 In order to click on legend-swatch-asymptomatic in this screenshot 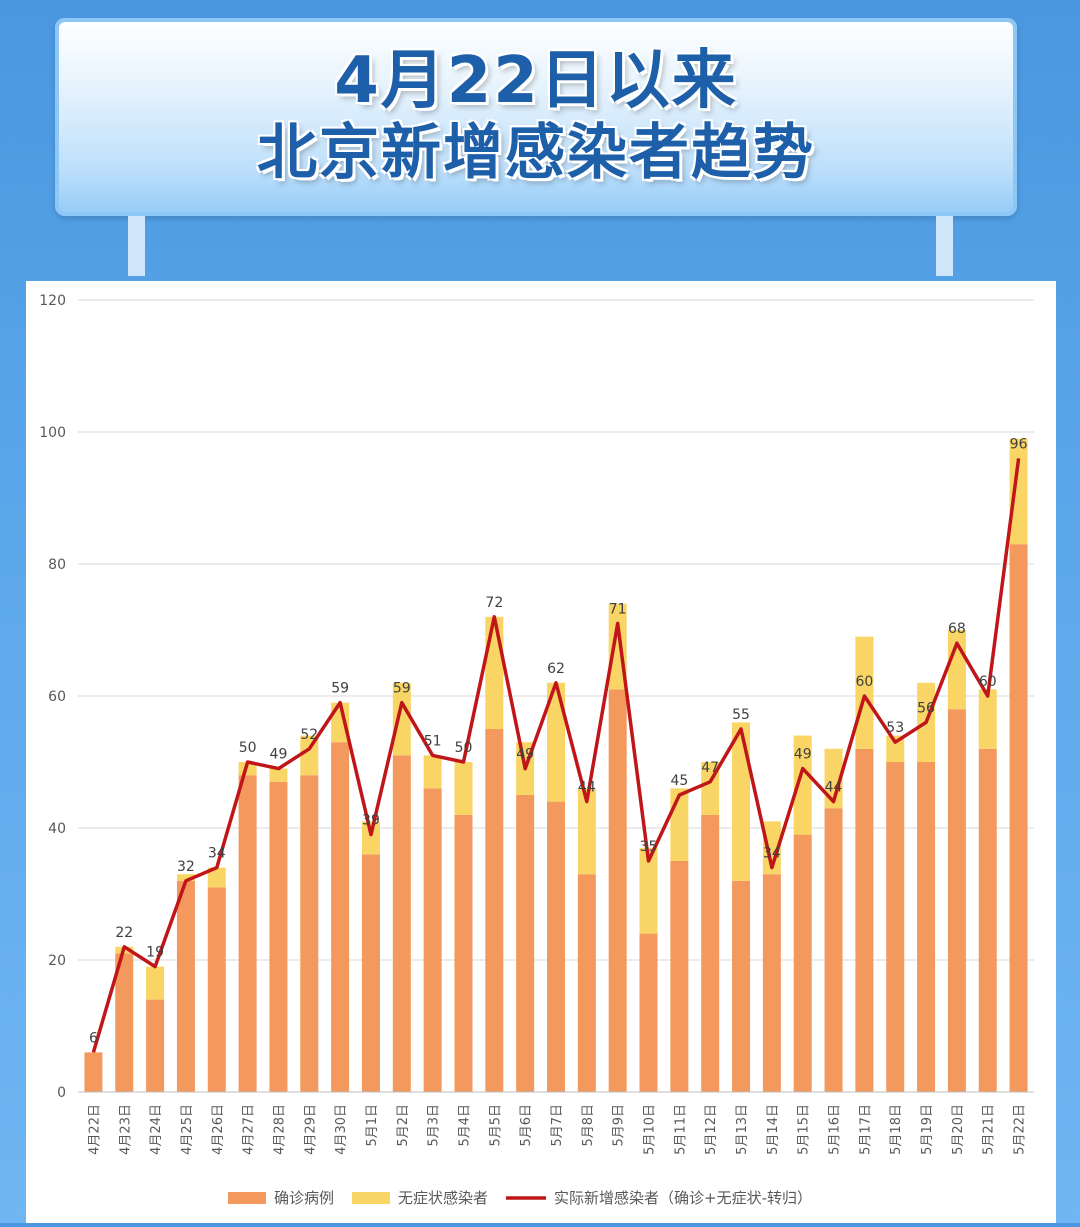, I will do `click(371, 1198)`.